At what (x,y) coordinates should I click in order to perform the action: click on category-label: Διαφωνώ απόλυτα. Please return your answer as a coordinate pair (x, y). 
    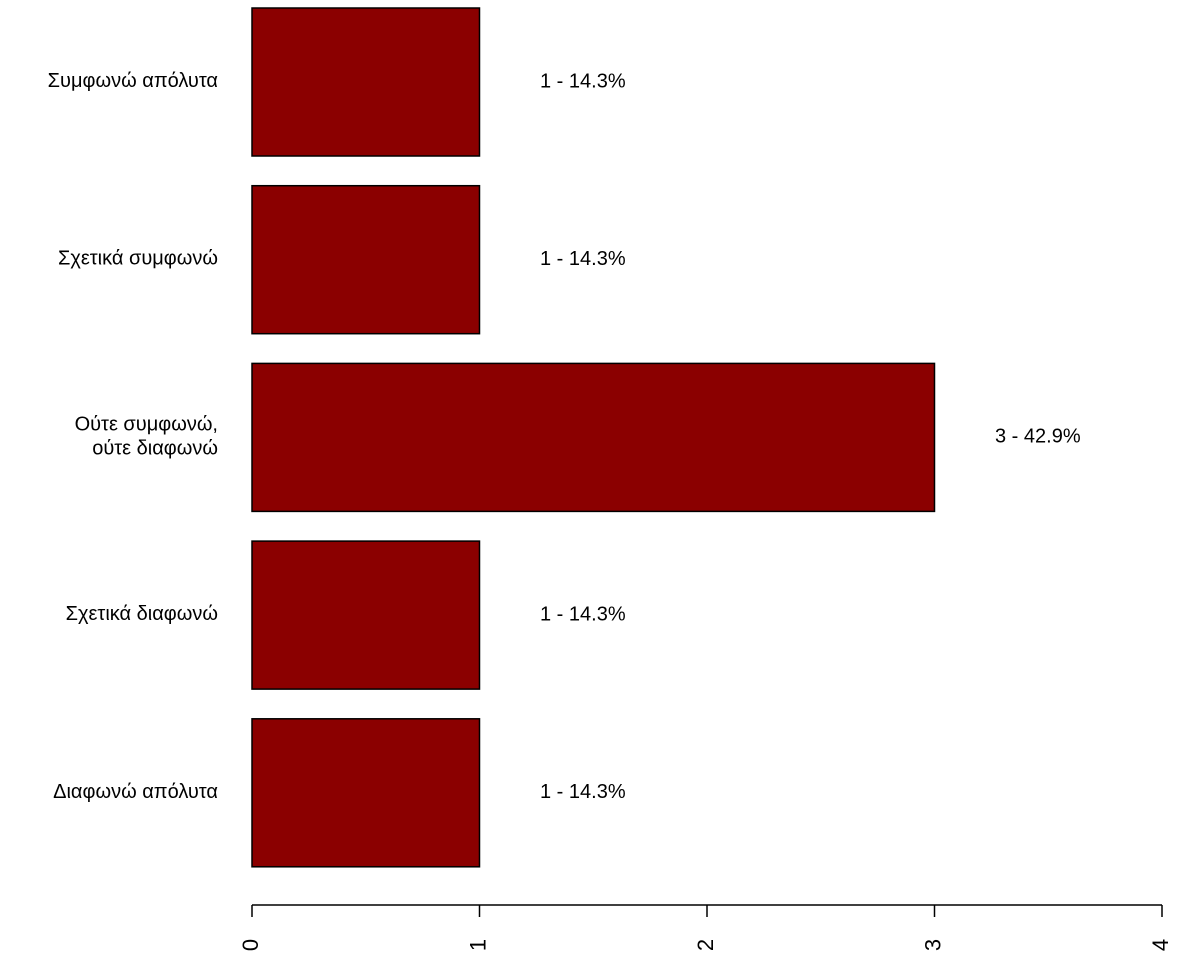
    Looking at the image, I should click on (135, 792).